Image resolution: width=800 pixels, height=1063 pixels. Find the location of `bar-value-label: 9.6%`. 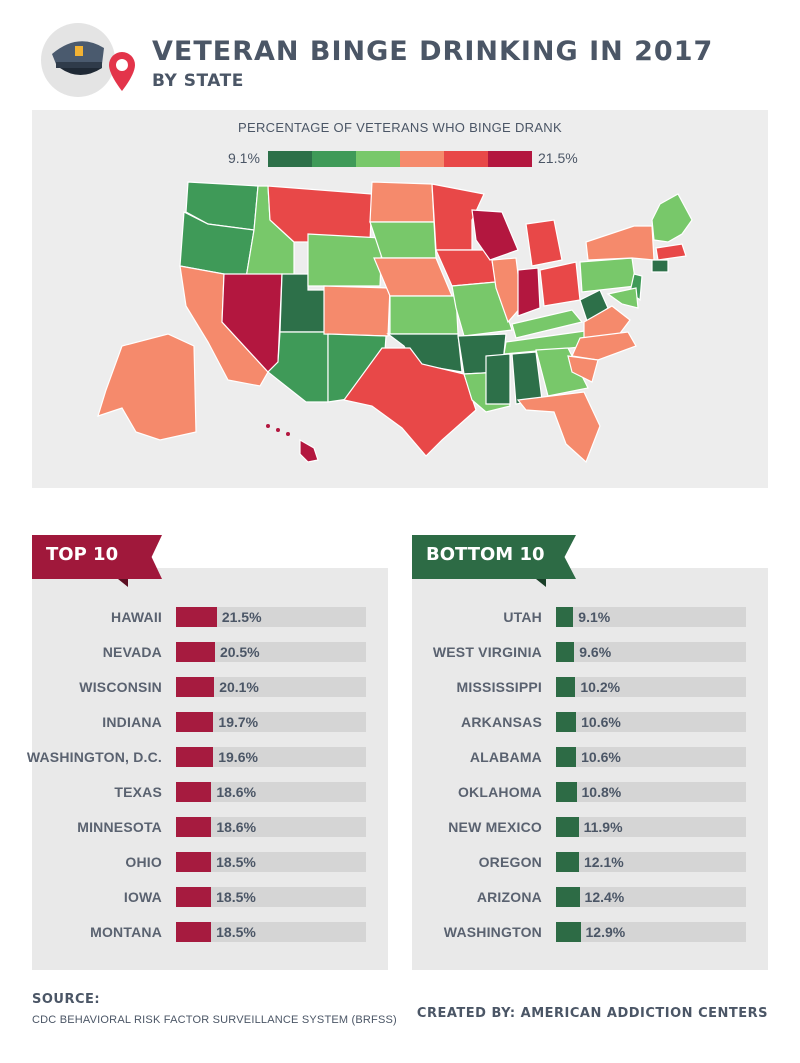

bar-value-label: 9.6% is located at coordinates (595, 652).